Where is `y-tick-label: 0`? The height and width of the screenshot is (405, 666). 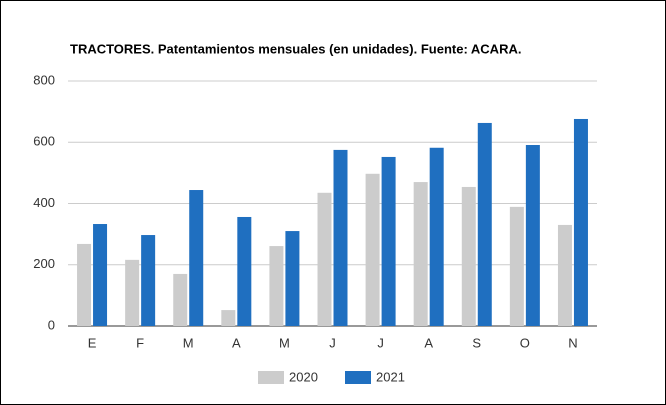 y-tick-label: 0 is located at coordinates (51, 324).